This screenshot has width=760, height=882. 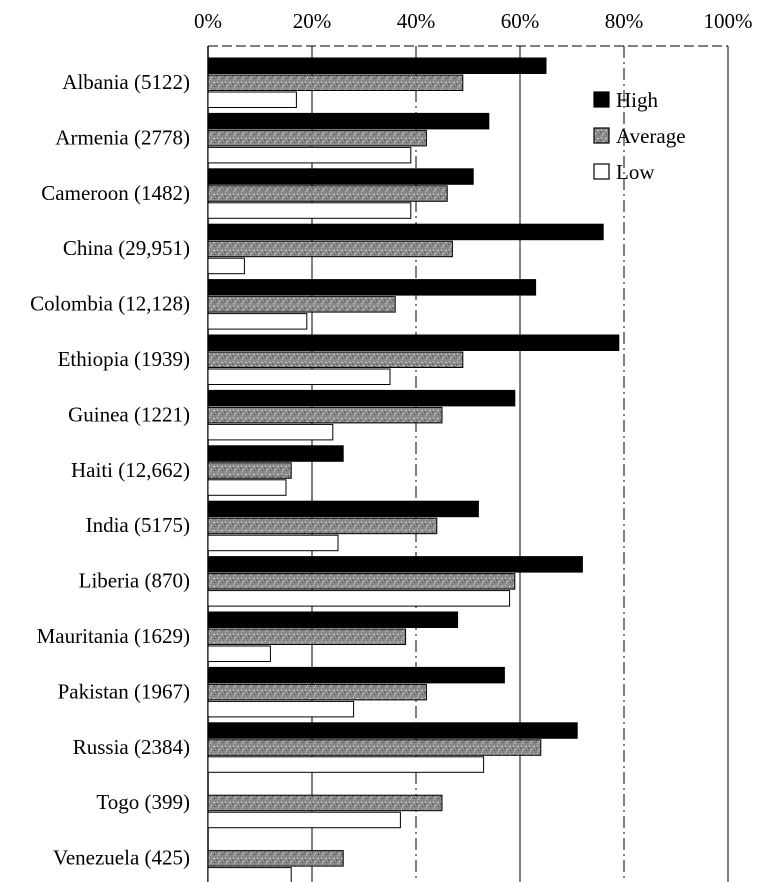 What do you see at coordinates (115, 193) in the screenshot?
I see `category-label: Cameroon (1482)` at bounding box center [115, 193].